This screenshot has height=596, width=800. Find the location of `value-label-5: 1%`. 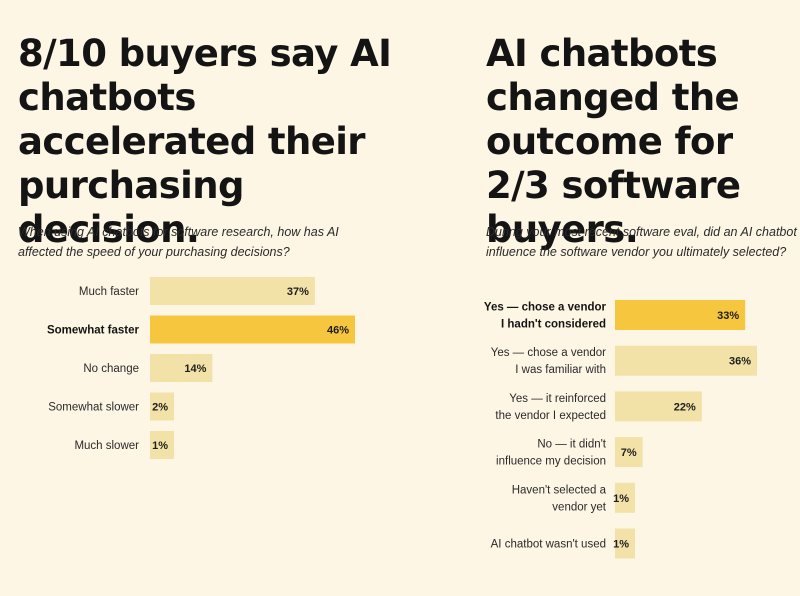

value-label-5: 1% is located at coordinates (621, 545).